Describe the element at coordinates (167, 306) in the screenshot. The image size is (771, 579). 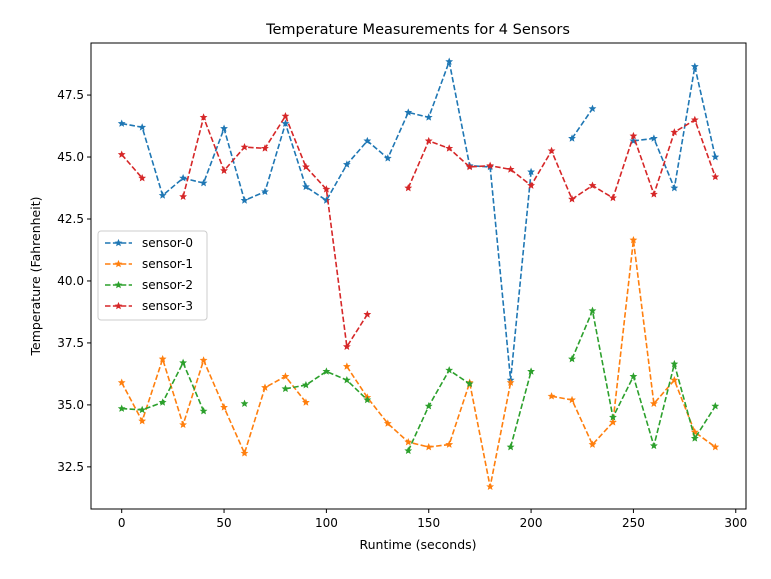
I see `legend-label: sensor-3` at that location.